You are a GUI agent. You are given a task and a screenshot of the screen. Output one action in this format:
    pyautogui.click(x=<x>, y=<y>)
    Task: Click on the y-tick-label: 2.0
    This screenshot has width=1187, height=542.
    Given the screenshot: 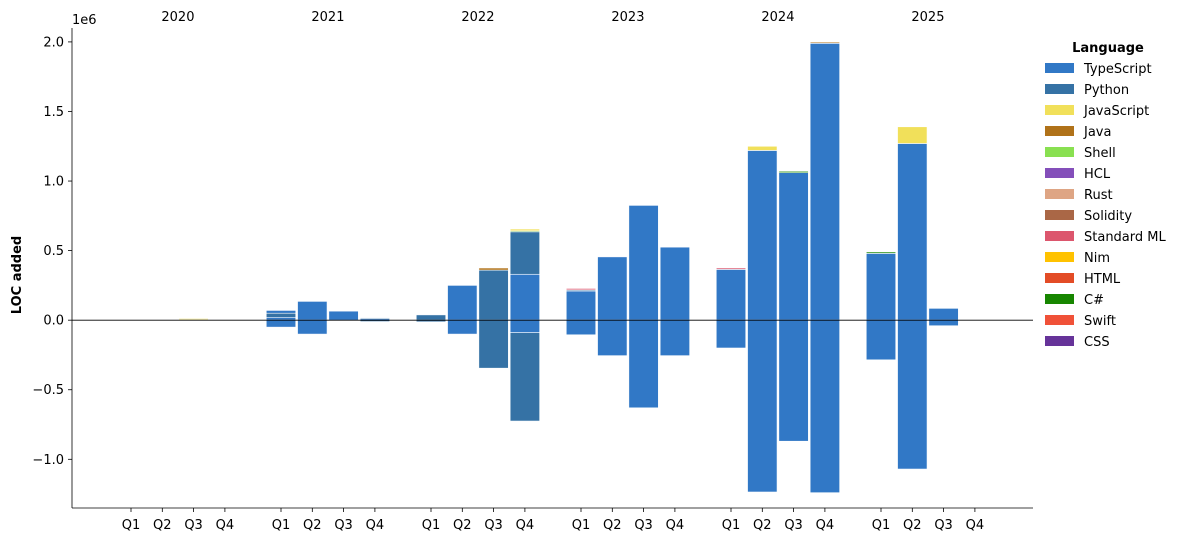 What is the action you would take?
    pyautogui.click(x=53, y=42)
    